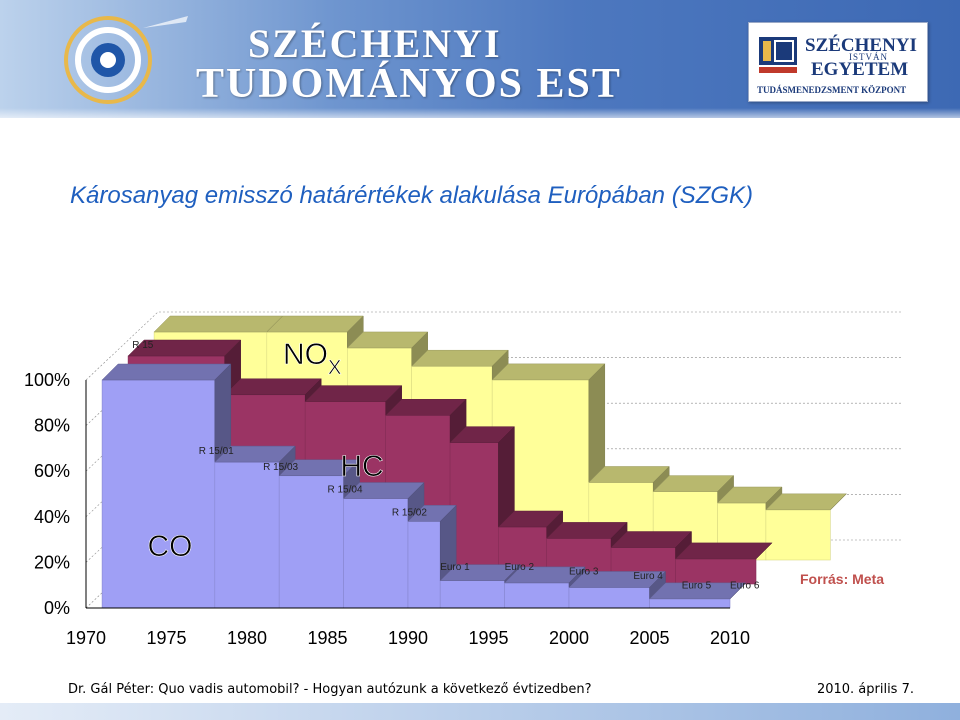 This screenshot has height=720, width=960. Describe the element at coordinates (52, 471) in the screenshot. I see `y-tick-label: 60%` at that location.